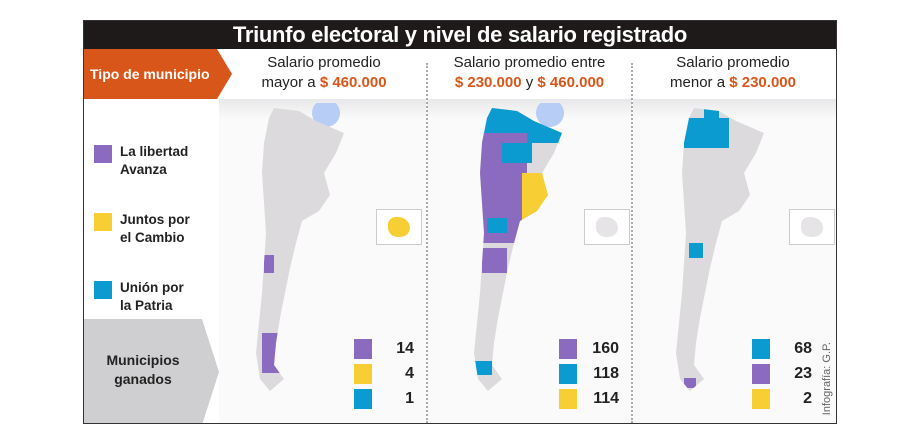 The width and height of the screenshot is (900, 445). What do you see at coordinates (142, 229) in the screenshot?
I see `legend-item-jxc: Juntos por el Cambio` at bounding box center [142, 229].